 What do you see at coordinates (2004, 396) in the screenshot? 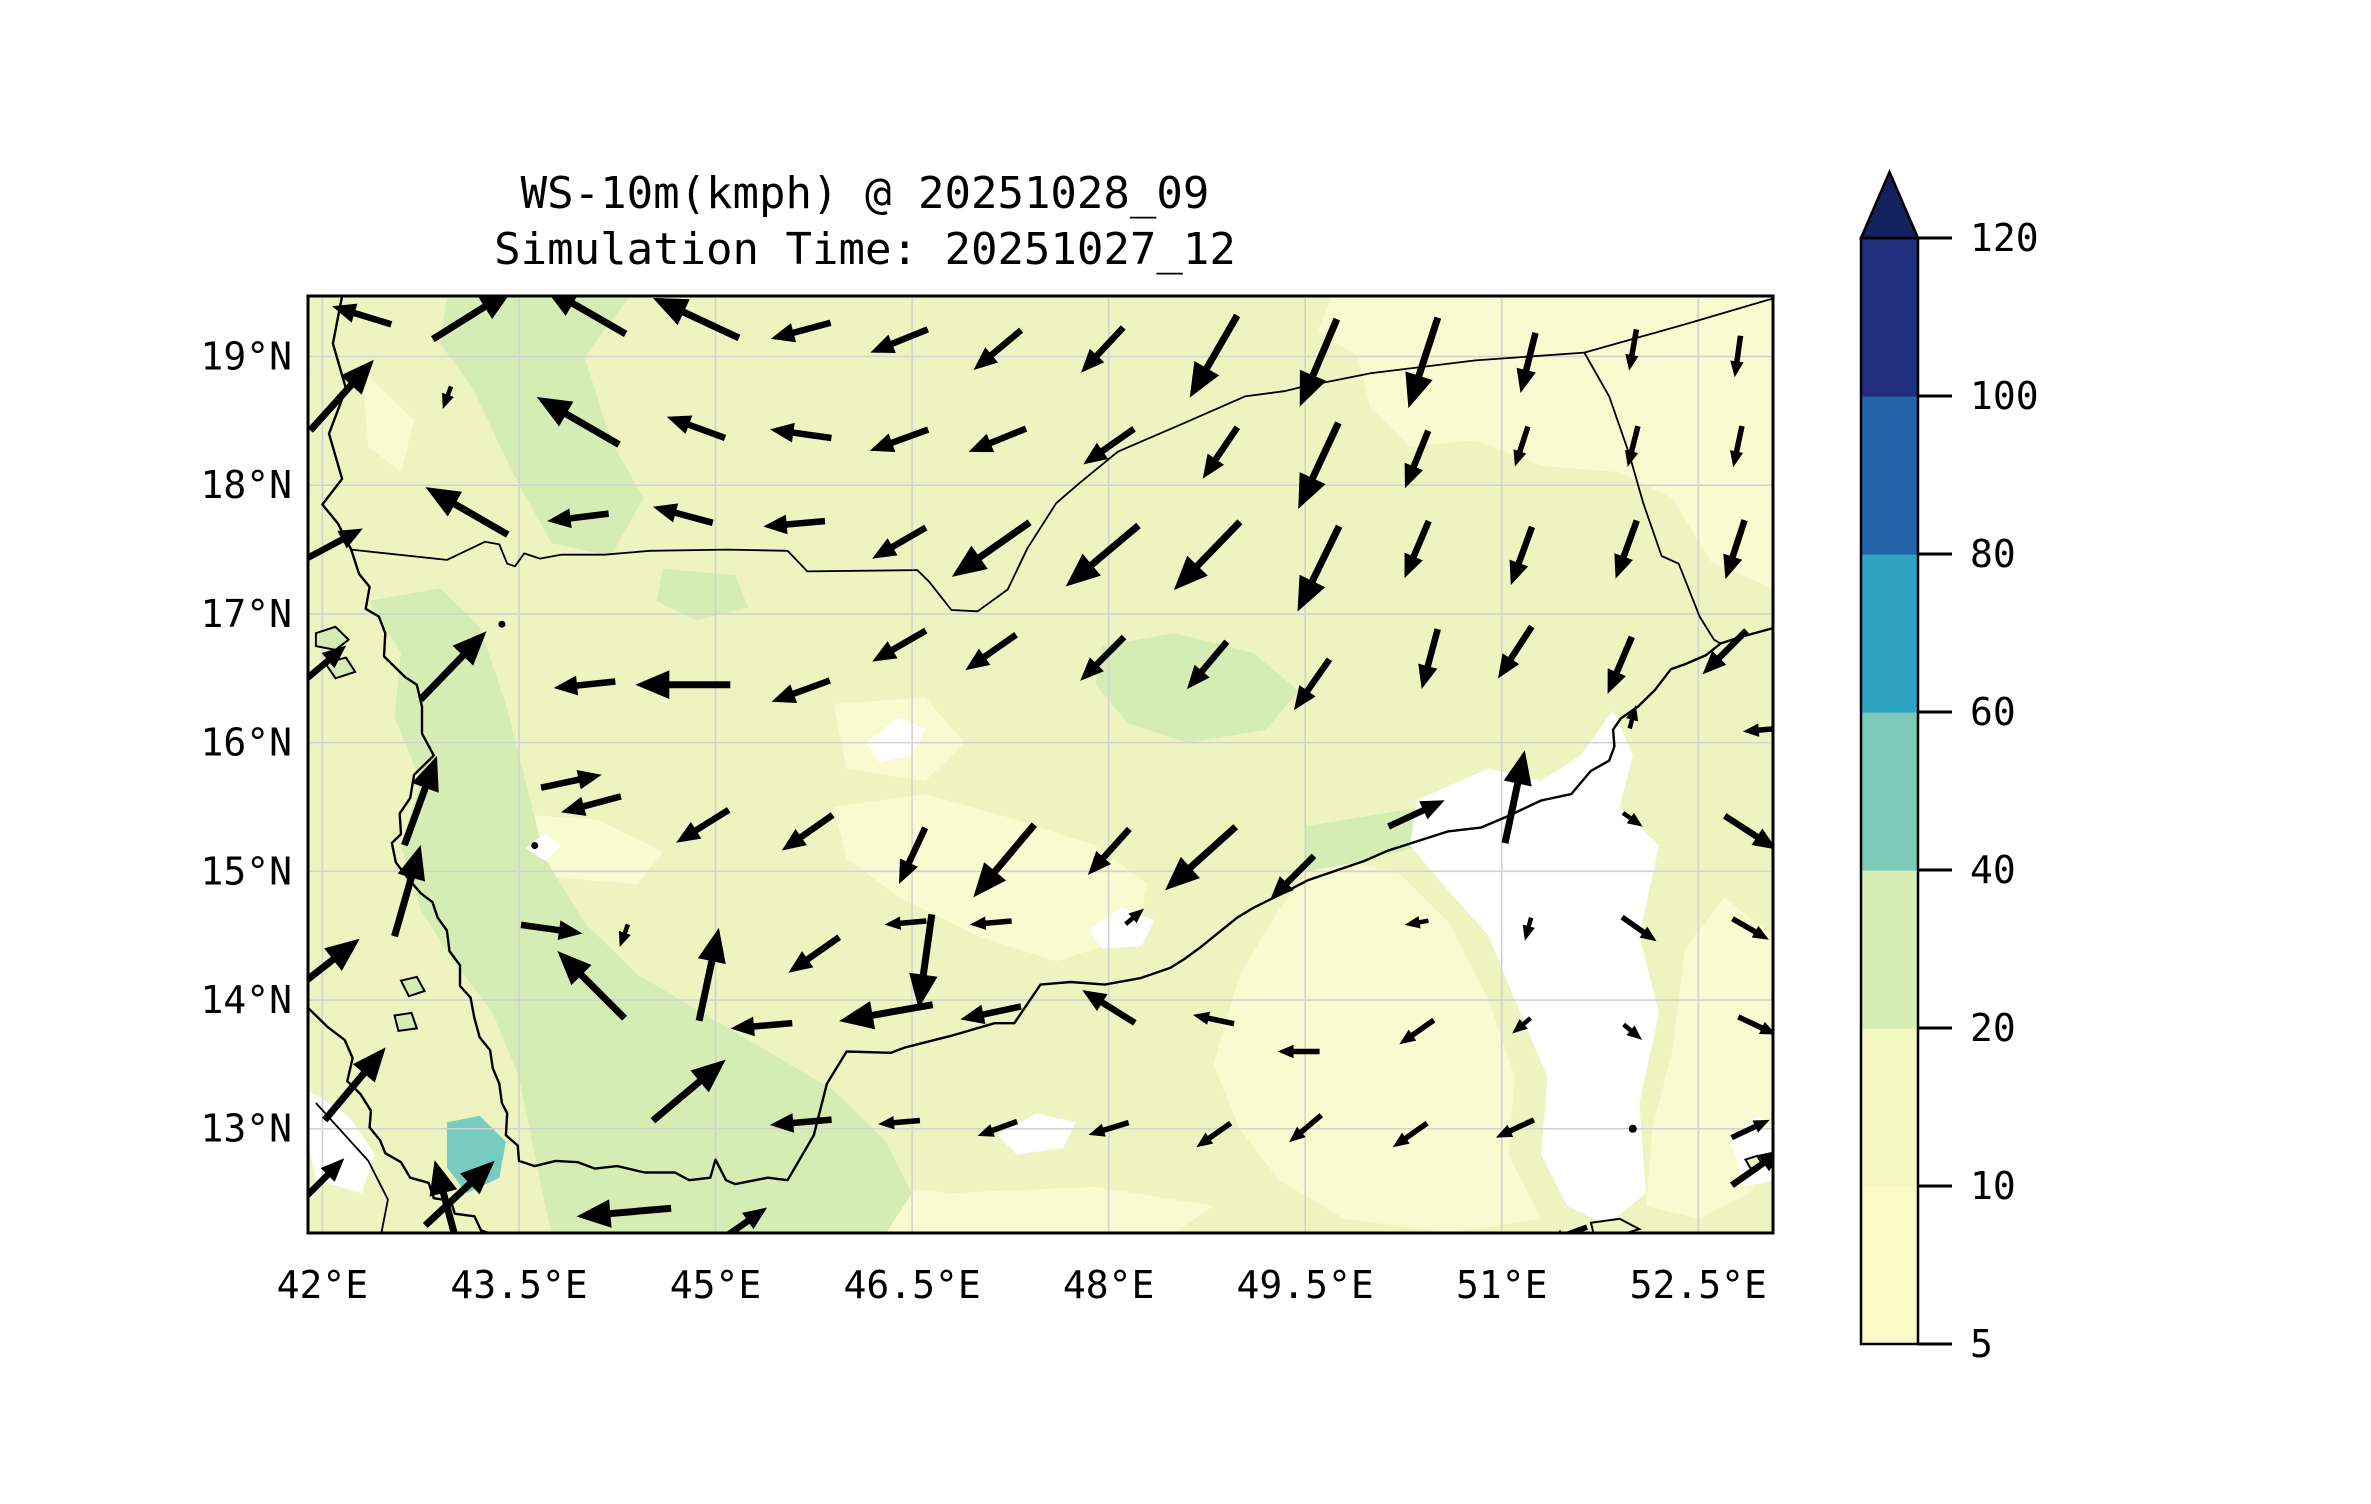
I see `colorbar-tick-label: 100` at bounding box center [2004, 396].